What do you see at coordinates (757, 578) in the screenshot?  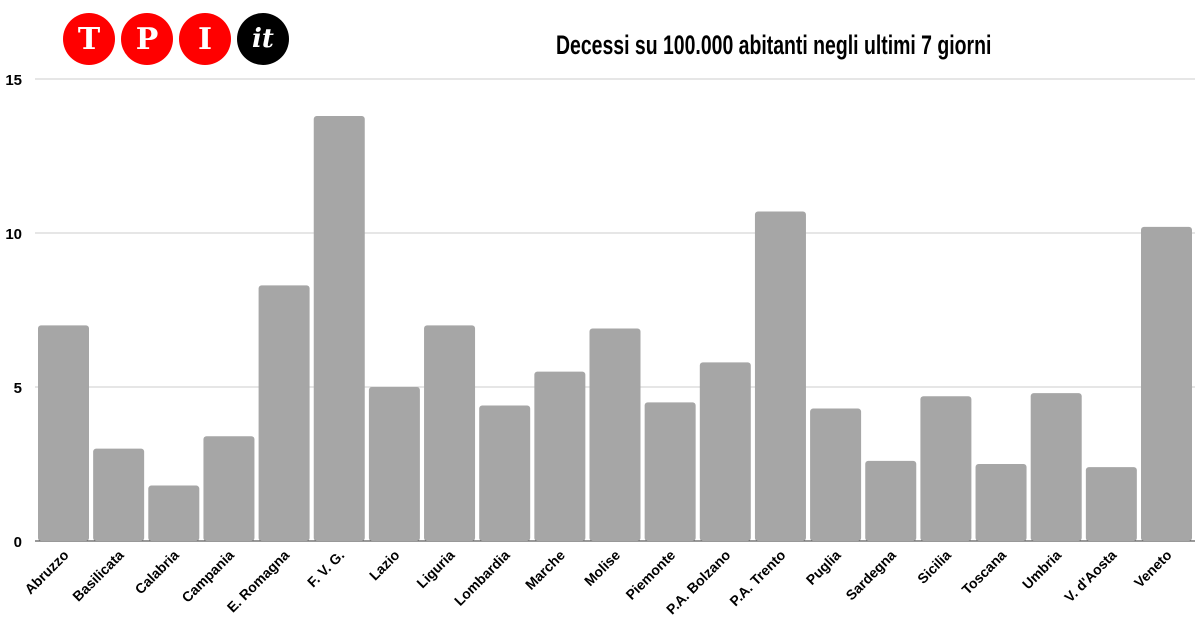 I see `x-tick-label: P.A. Trento` at bounding box center [757, 578].